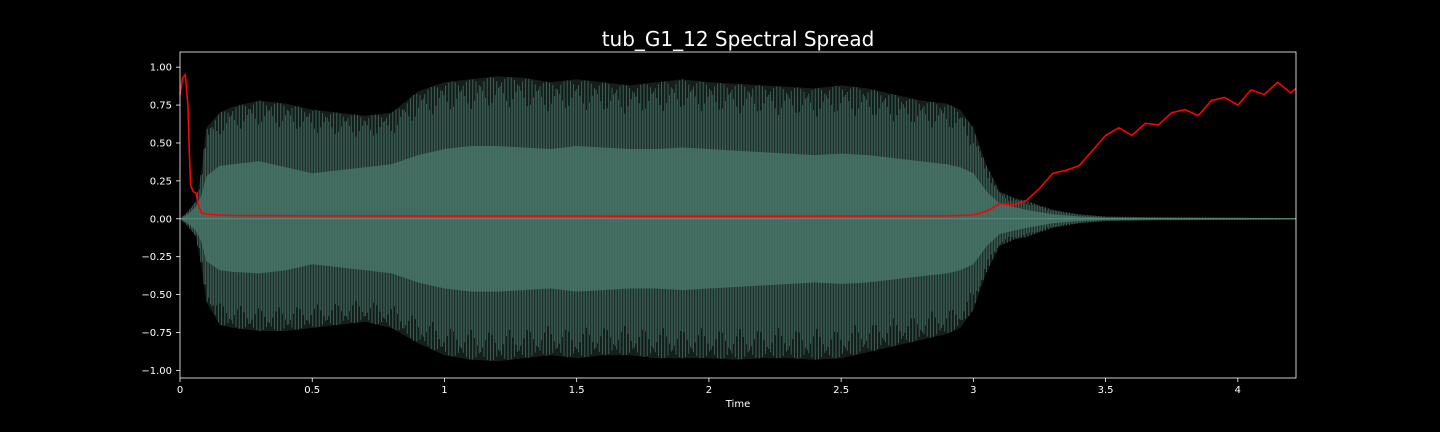 Image resolution: width=1440 pixels, height=432 pixels. What do you see at coordinates (738, 39) in the screenshot?
I see `chart-title: tub_G1_12 Spectral Spread` at bounding box center [738, 39].